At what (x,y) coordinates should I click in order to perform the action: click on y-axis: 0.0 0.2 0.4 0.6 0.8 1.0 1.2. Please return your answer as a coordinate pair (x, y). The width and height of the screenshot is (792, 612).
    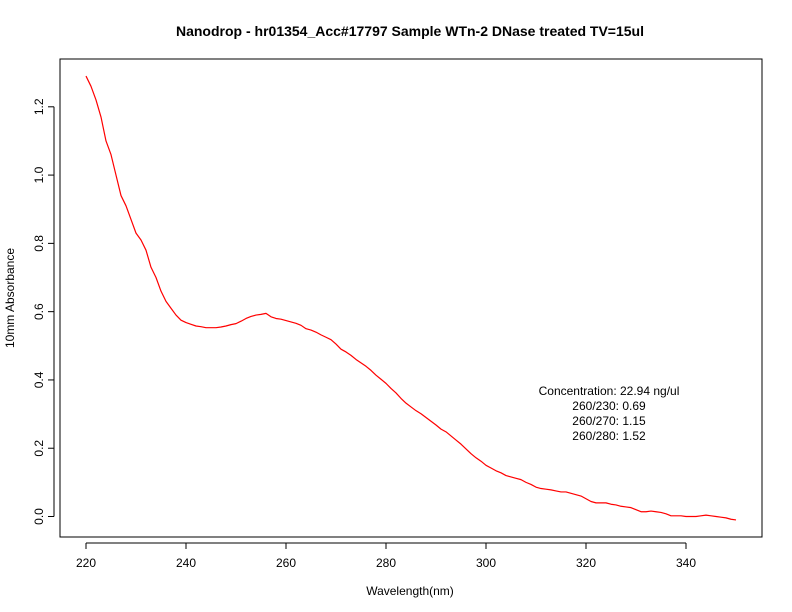
    Looking at the image, I should click on (43, 311).